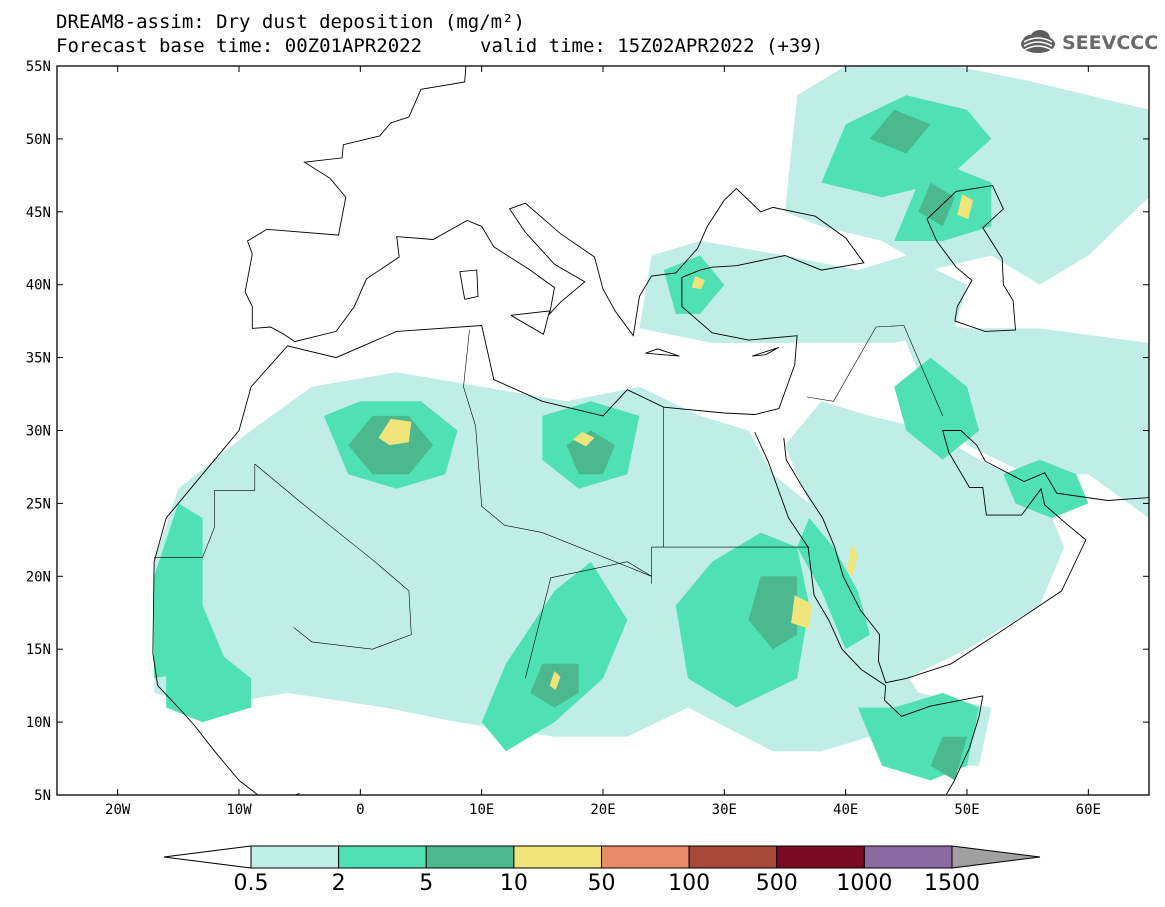 The image size is (1165, 907). I want to click on dust-area-aegean-hotspot, so click(698, 283).